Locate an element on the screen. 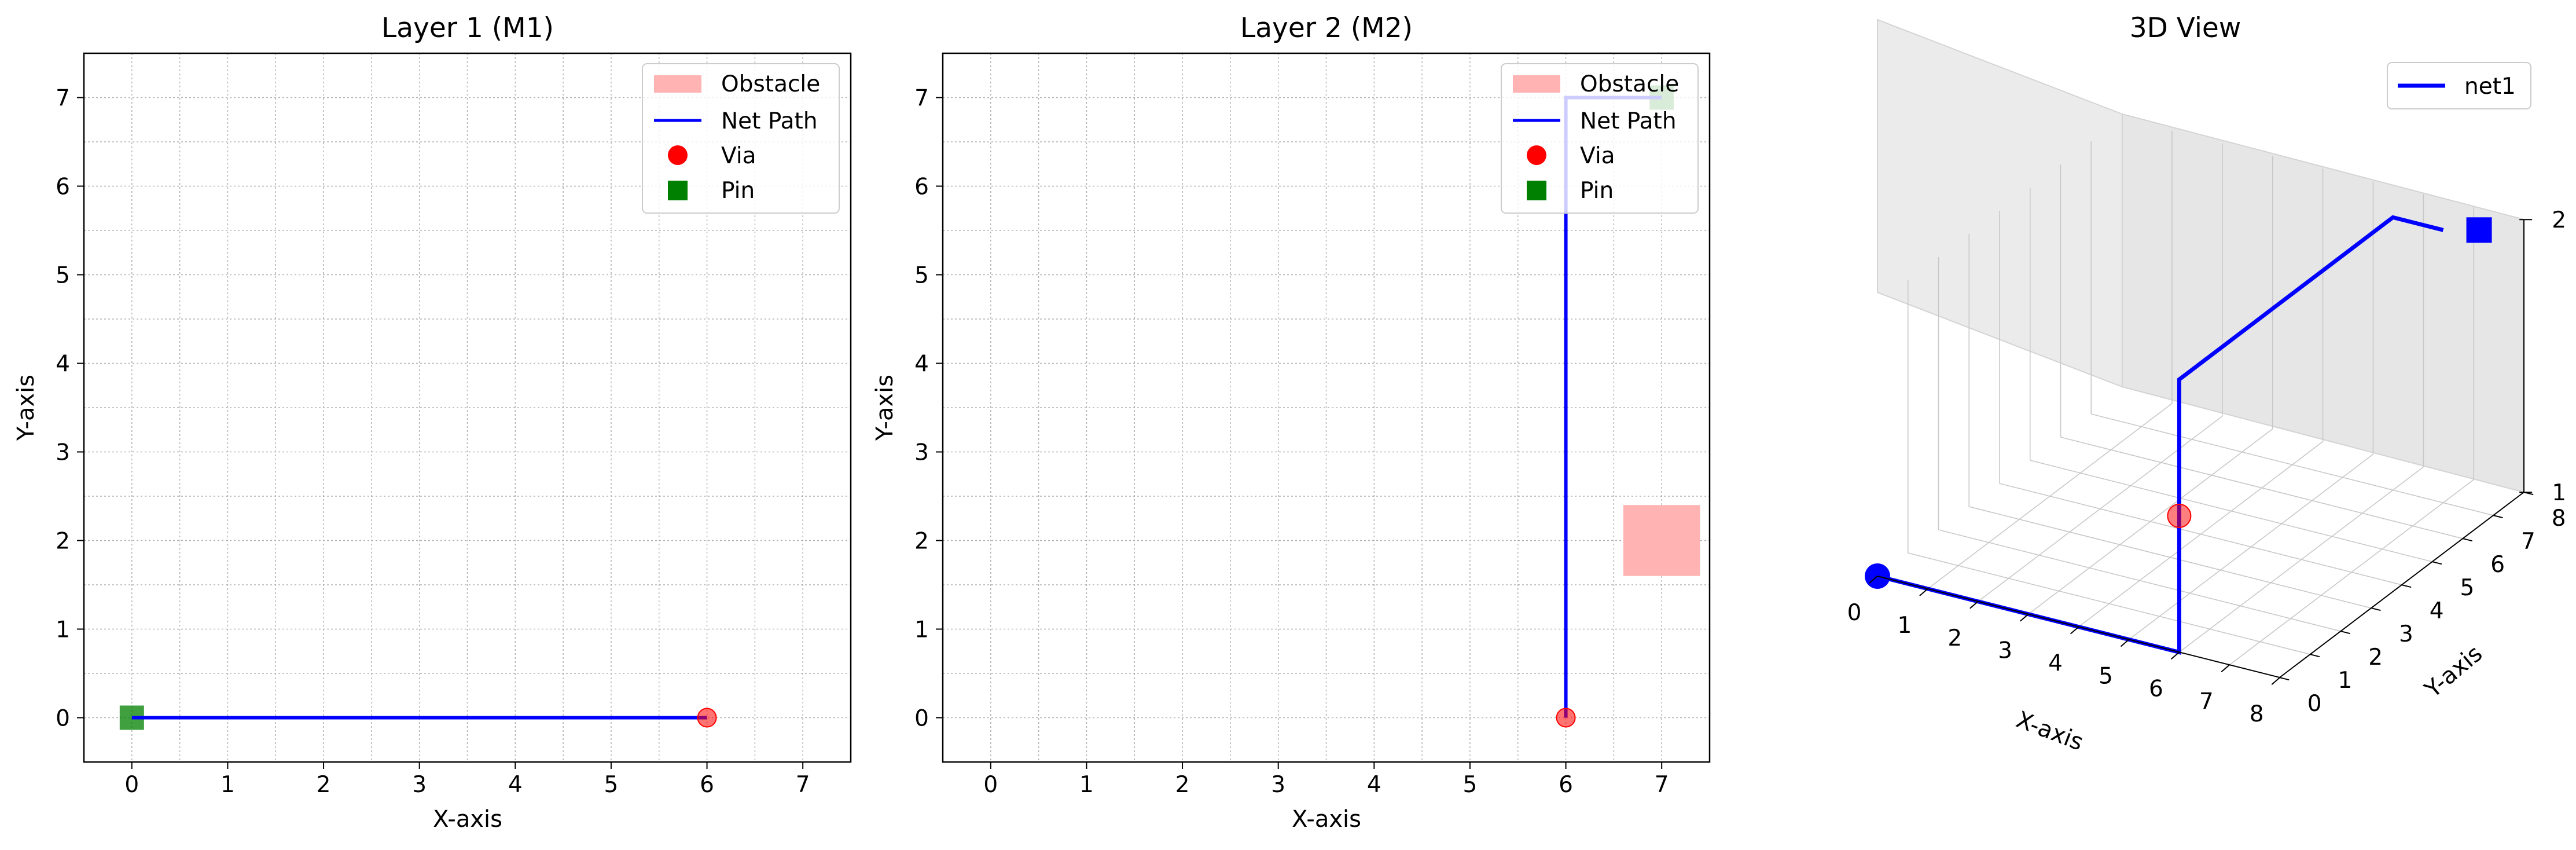 The image size is (2576, 850). plot-marks is located at coordinates (418, 717).